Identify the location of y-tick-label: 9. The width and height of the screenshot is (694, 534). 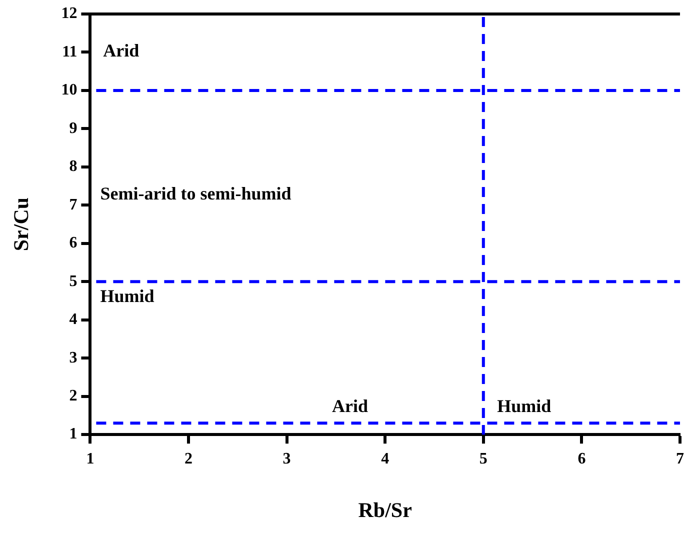
(73, 128).